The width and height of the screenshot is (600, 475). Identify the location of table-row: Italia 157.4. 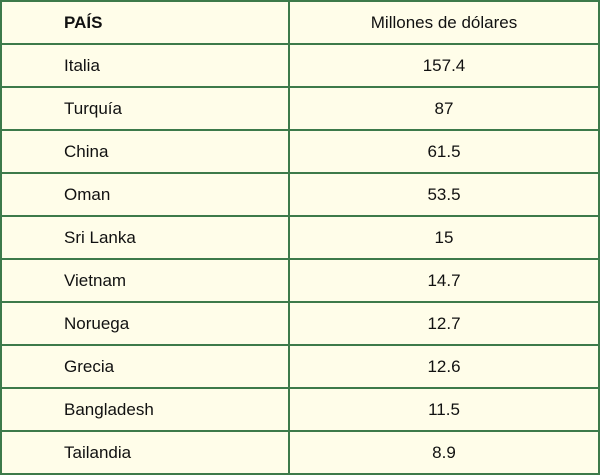
(300, 65).